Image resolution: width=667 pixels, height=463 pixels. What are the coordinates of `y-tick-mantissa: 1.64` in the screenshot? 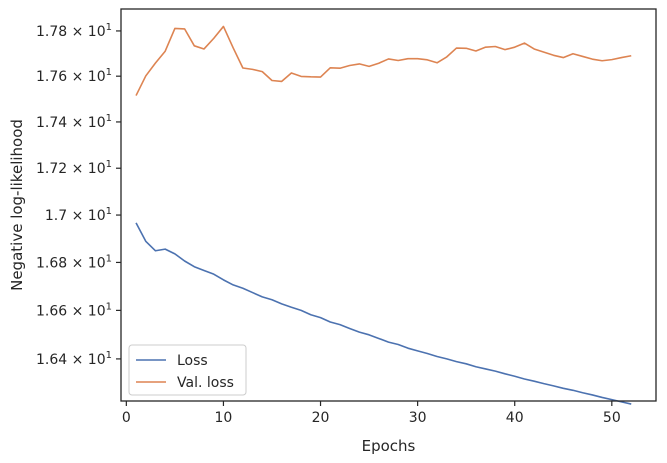 It's located at (51, 360).